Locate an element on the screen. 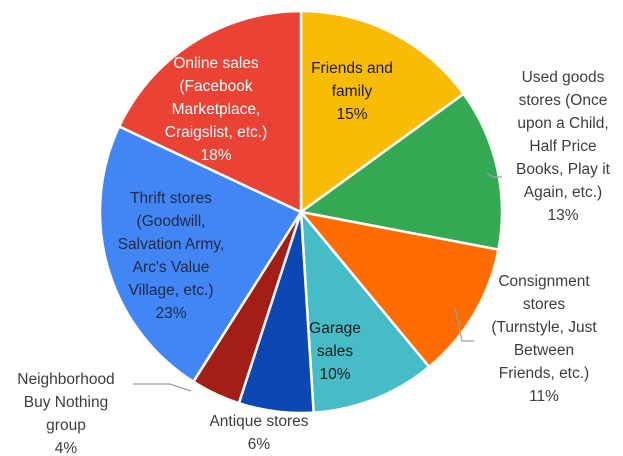  slice-label-line: Neighborhood is located at coordinates (65, 379).